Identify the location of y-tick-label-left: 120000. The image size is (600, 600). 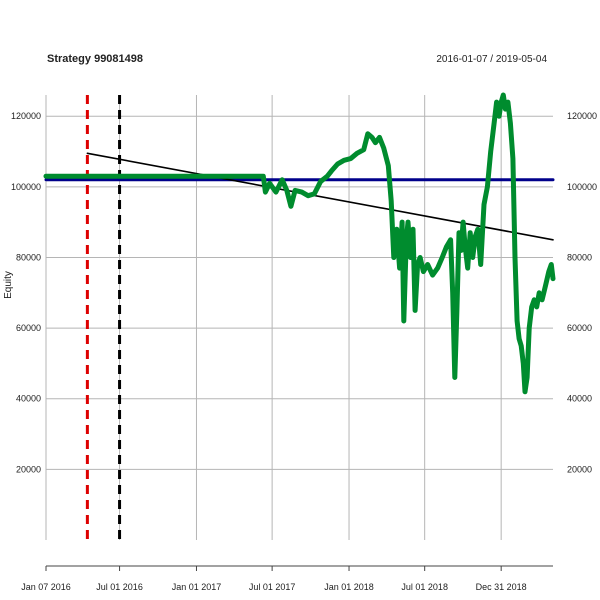
(26, 116).